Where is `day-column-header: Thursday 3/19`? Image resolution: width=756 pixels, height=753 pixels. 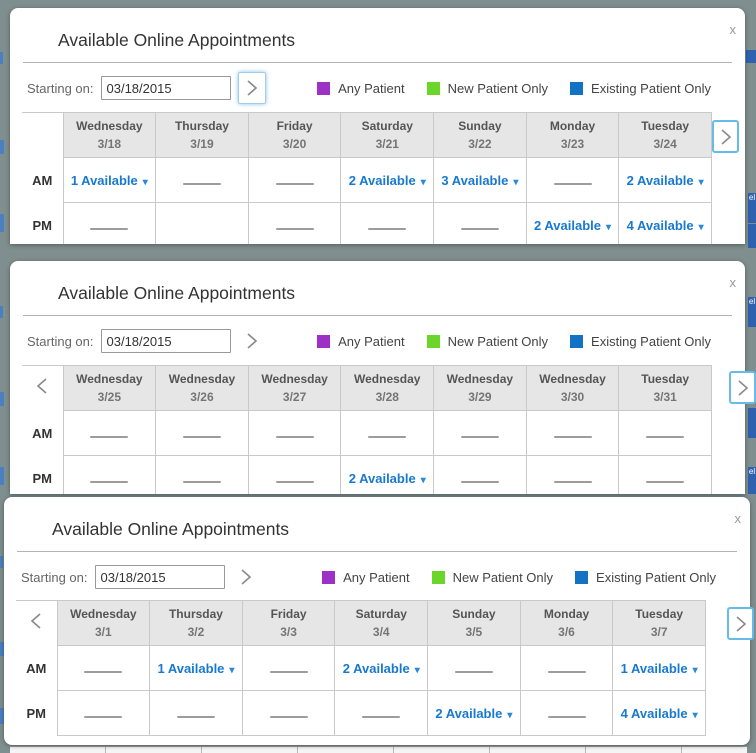
day-column-header: Thursday 3/19 is located at coordinates (202, 135).